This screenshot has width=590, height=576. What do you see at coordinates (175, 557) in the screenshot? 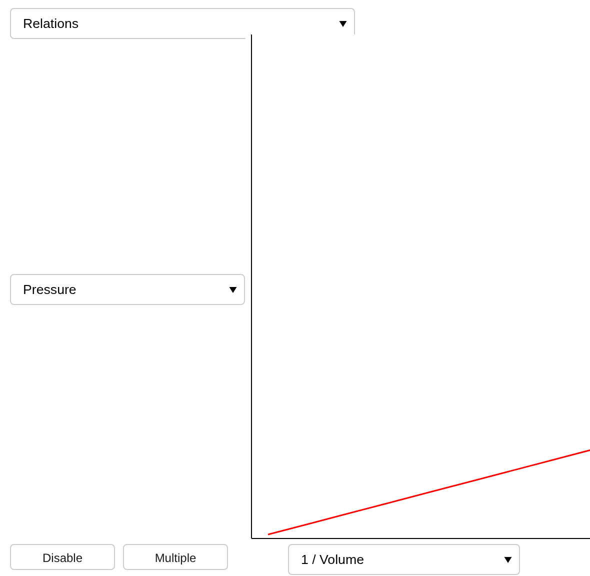
I see `text: Multiple` at bounding box center [175, 557].